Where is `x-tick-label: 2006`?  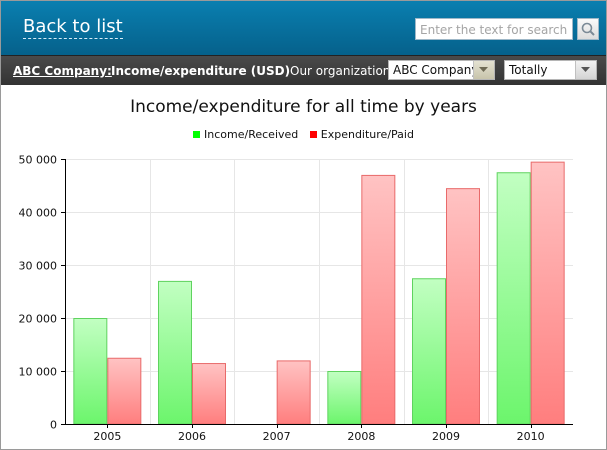 x-tick-label: 2006 is located at coordinates (192, 436).